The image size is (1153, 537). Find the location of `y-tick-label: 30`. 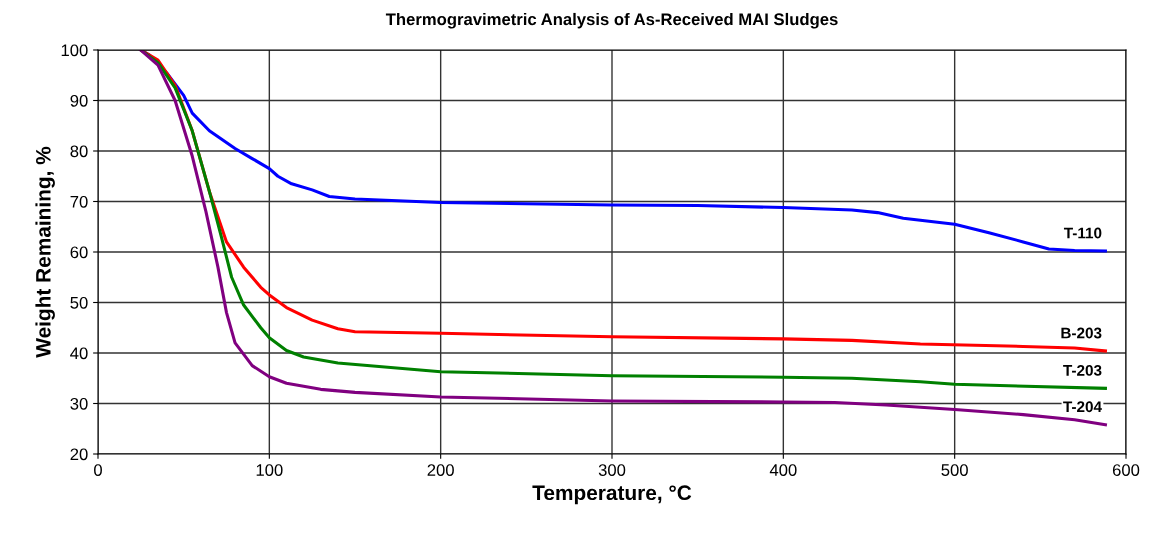

y-tick-label: 30 is located at coordinates (79, 403).